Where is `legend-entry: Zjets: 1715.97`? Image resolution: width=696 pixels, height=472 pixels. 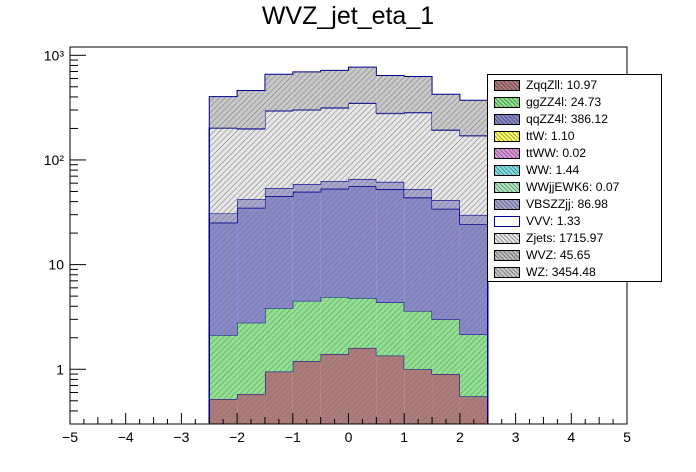 legend-entry: Zjets: 1715.97 is located at coordinates (574, 238).